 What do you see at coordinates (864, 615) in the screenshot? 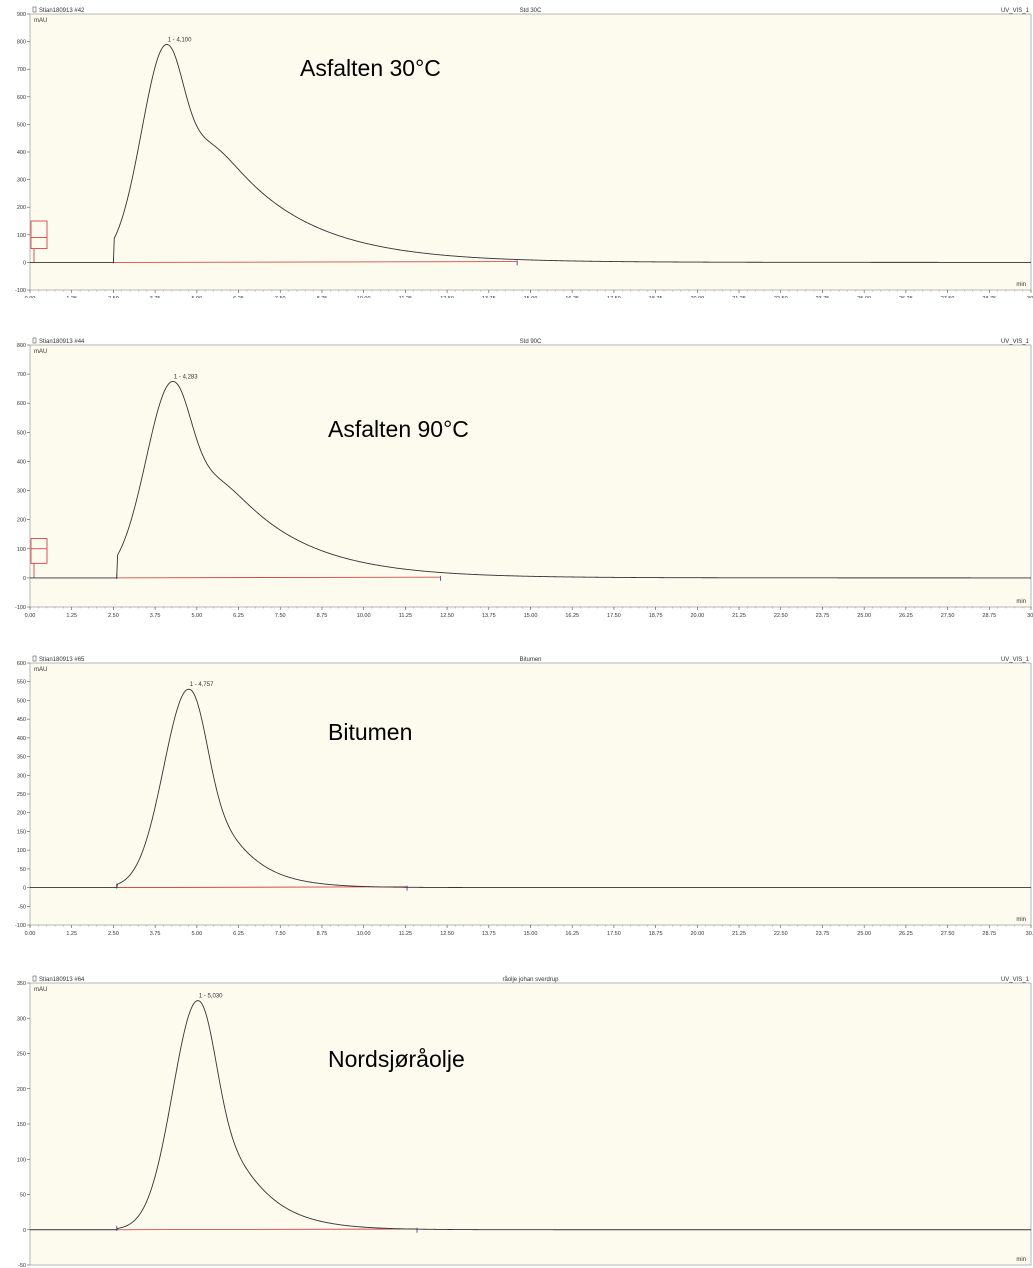
I see `x-tick-label: 25,00` at bounding box center [864, 615].